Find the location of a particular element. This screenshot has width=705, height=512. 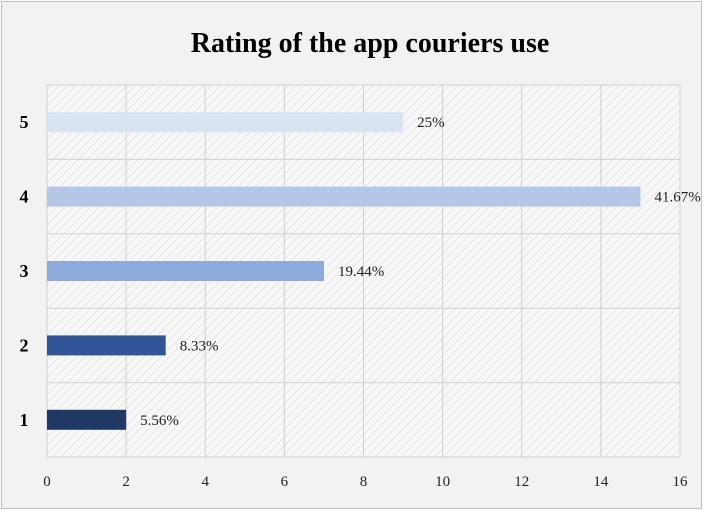

x-tick-label: 16 is located at coordinates (681, 482).